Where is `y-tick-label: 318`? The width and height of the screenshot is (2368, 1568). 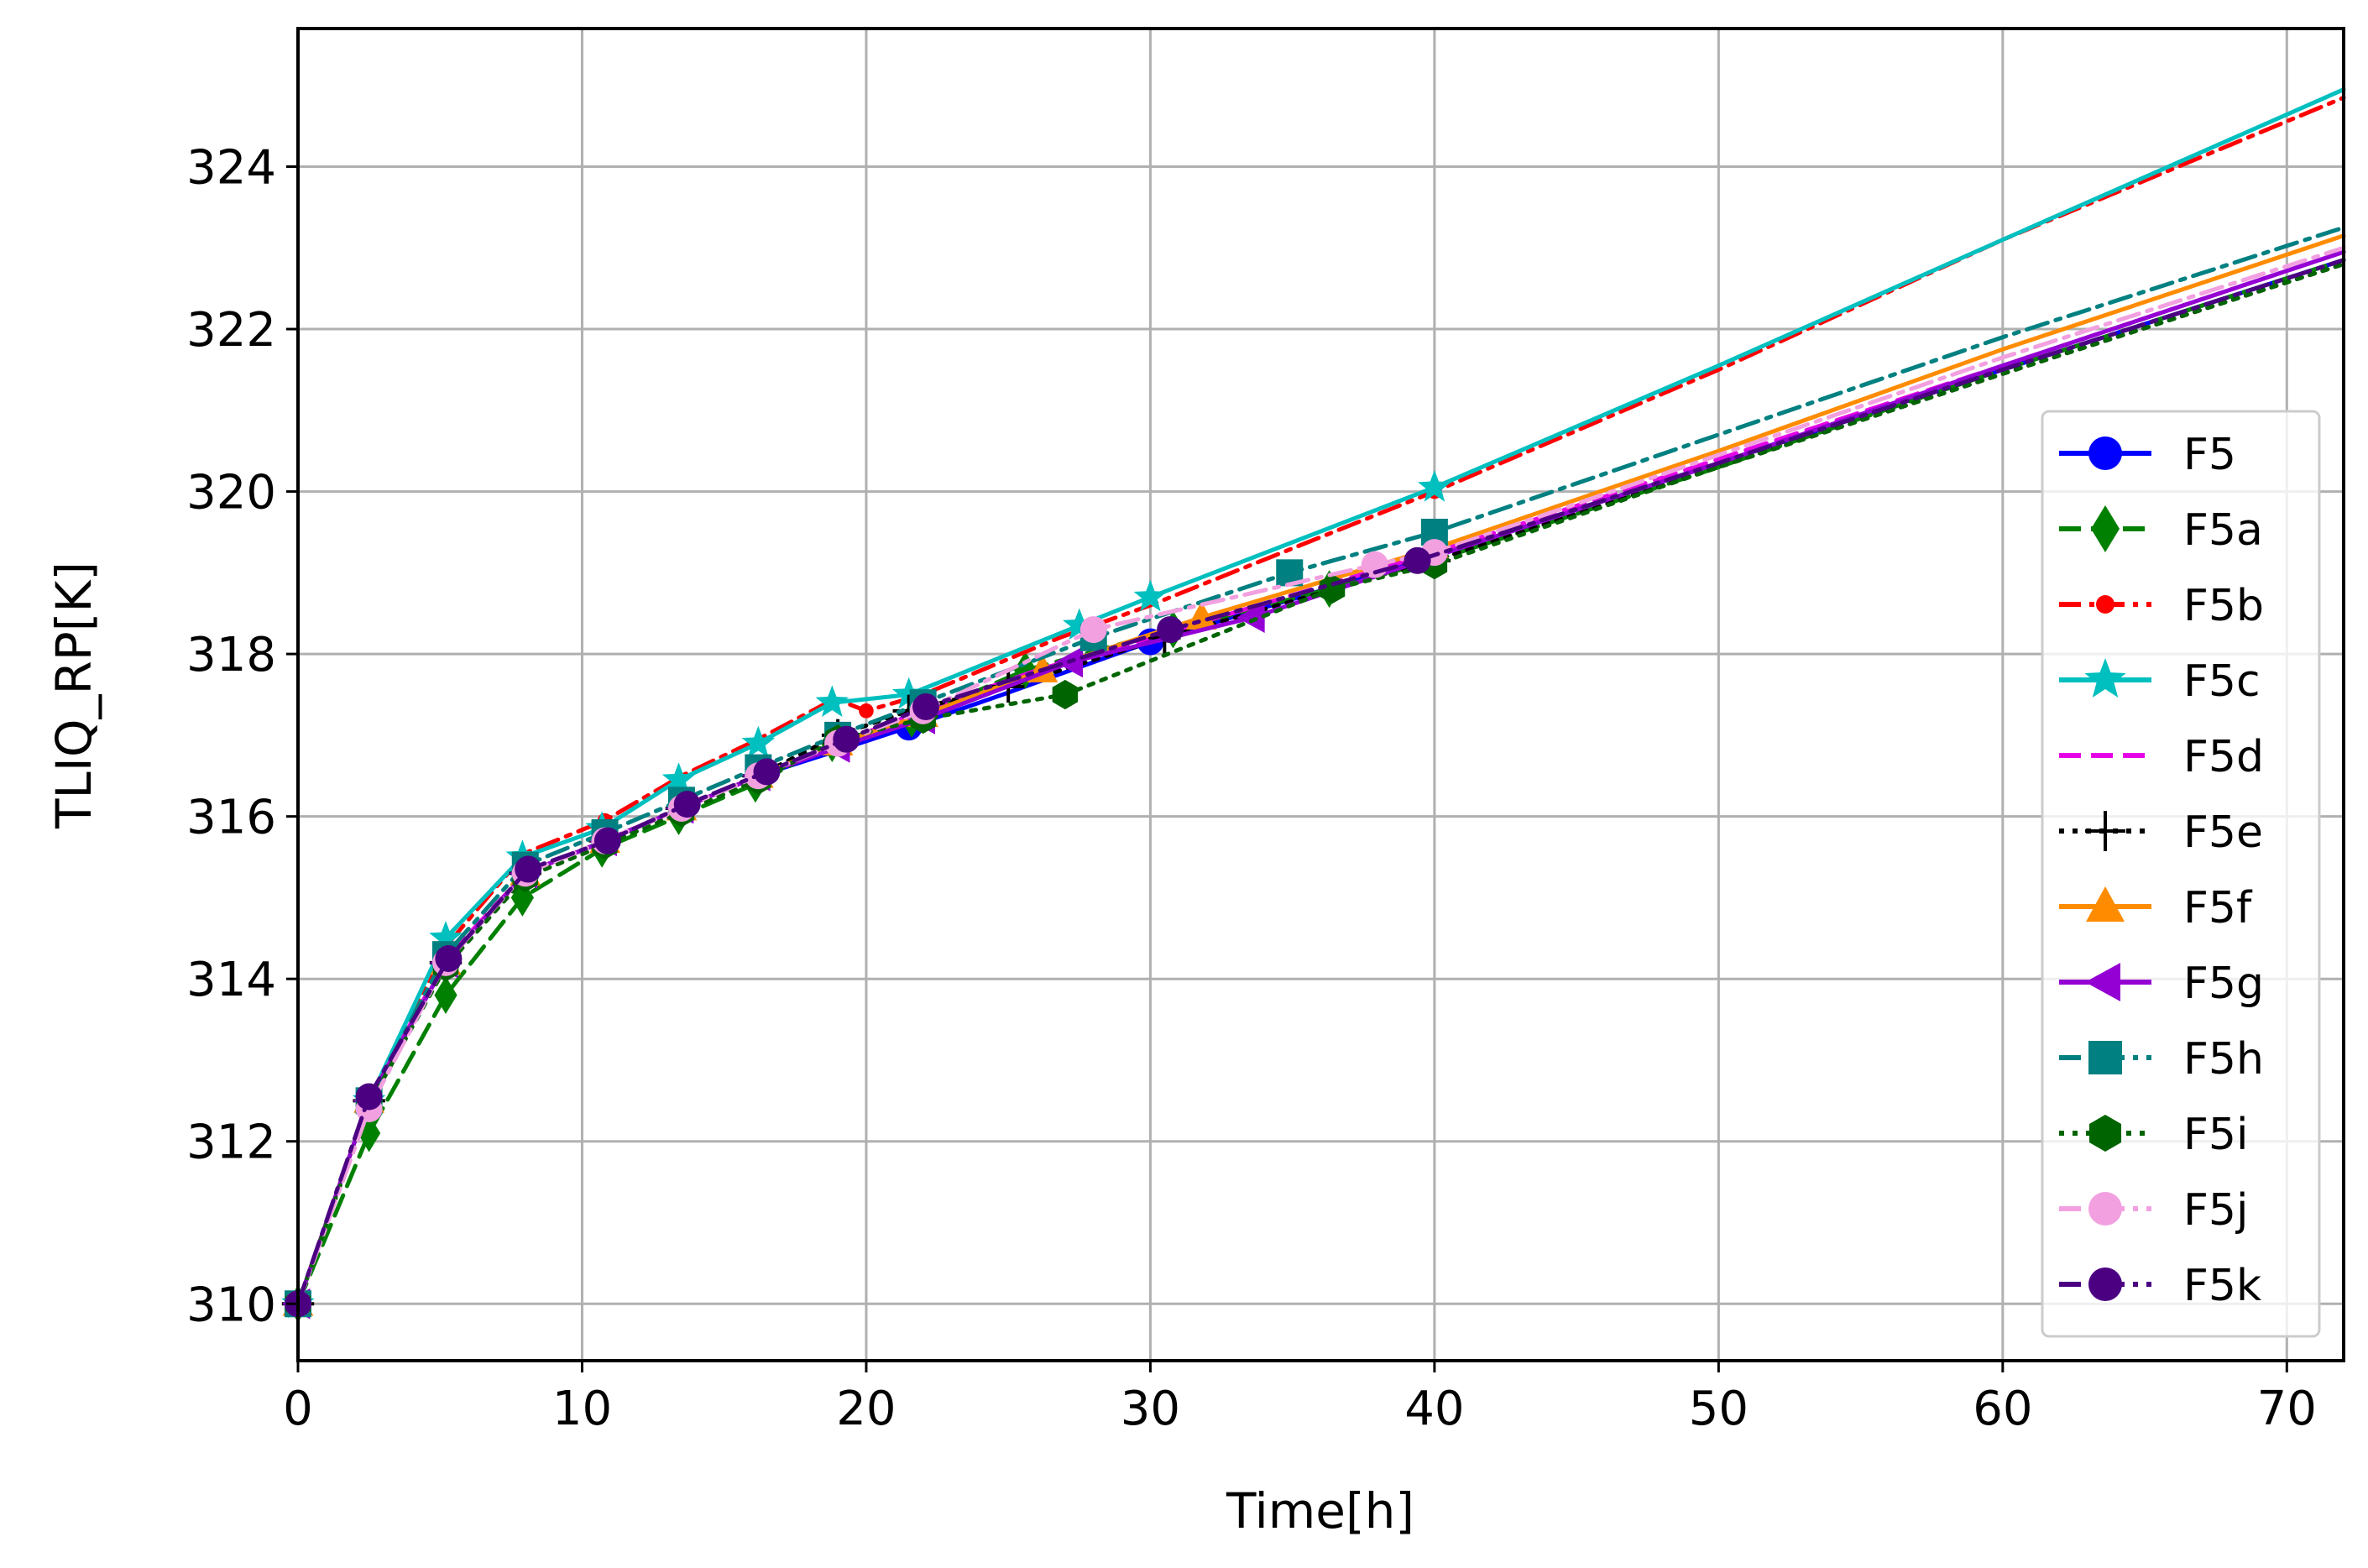
y-tick-label: 318 is located at coordinates (231, 655).